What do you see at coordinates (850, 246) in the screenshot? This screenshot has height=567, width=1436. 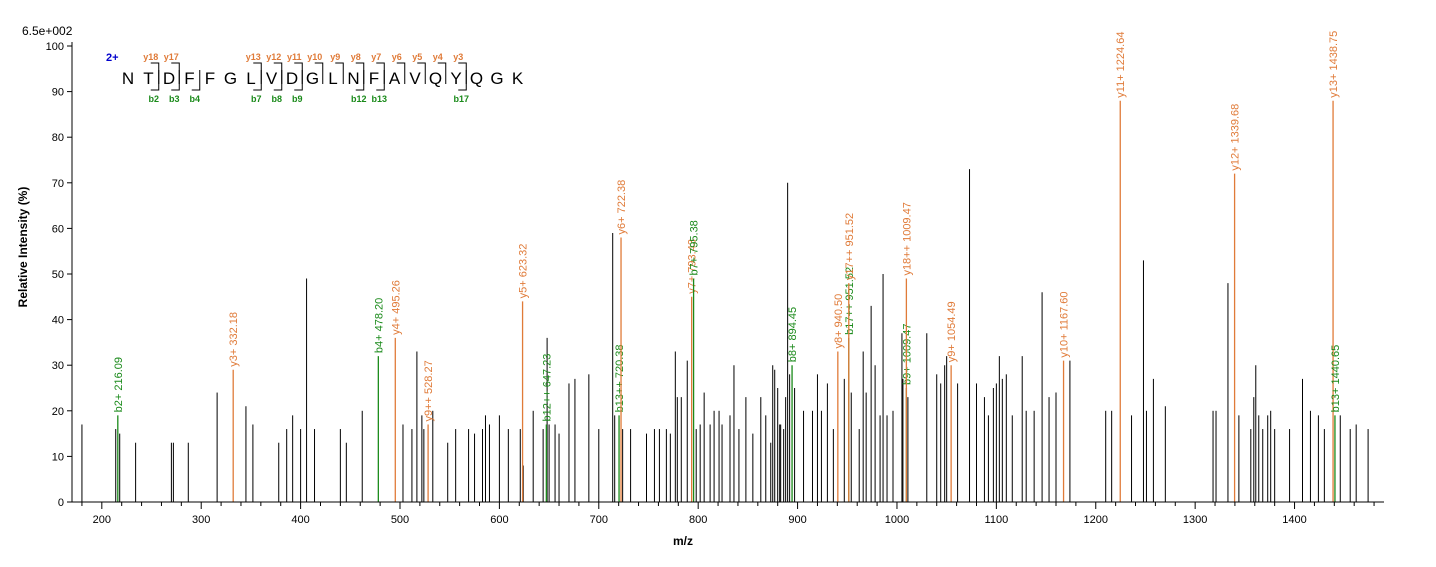 I see `annotated-peak-label: y17++ 951.52` at bounding box center [850, 246].